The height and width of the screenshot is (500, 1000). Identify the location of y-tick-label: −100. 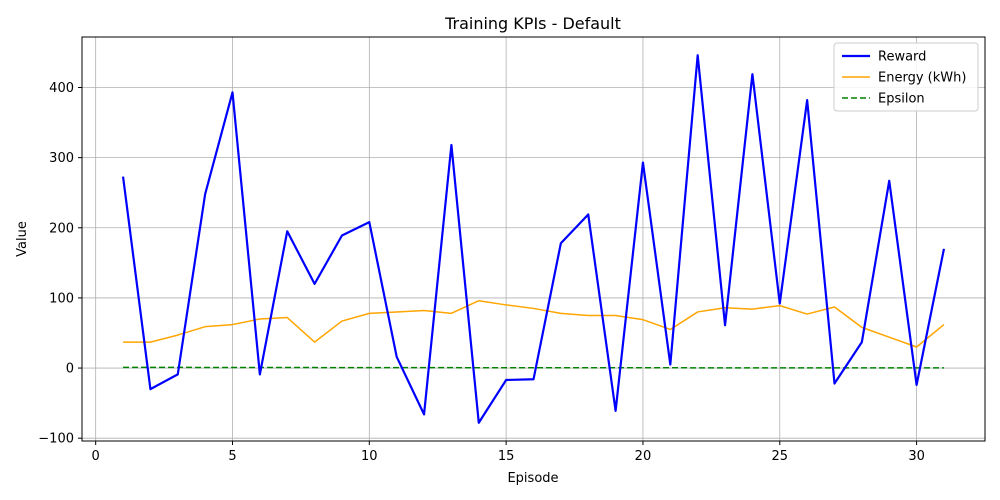
(56, 439).